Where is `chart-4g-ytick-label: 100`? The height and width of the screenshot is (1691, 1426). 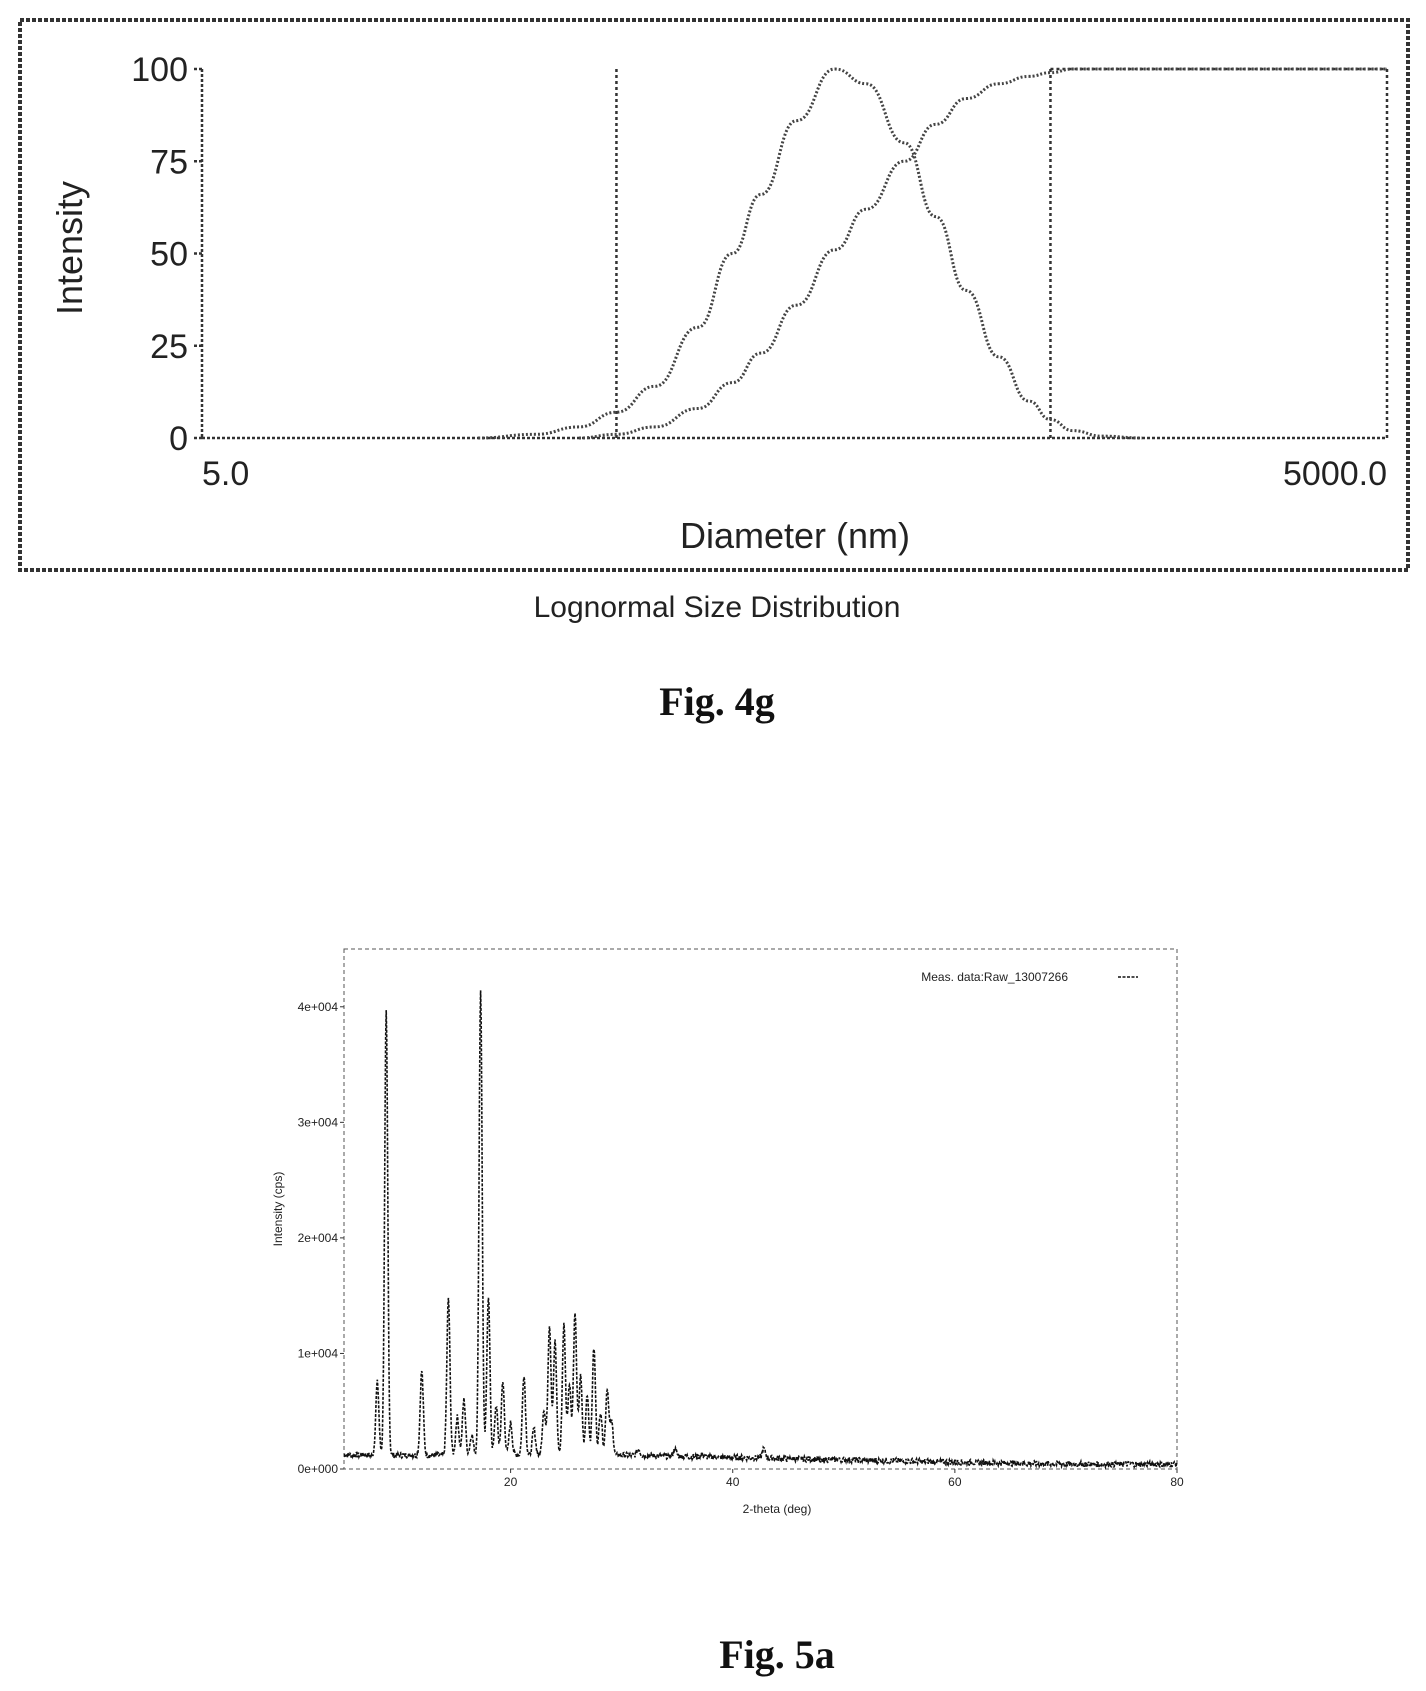 chart-4g-ytick-label: 100 is located at coordinates (159, 70).